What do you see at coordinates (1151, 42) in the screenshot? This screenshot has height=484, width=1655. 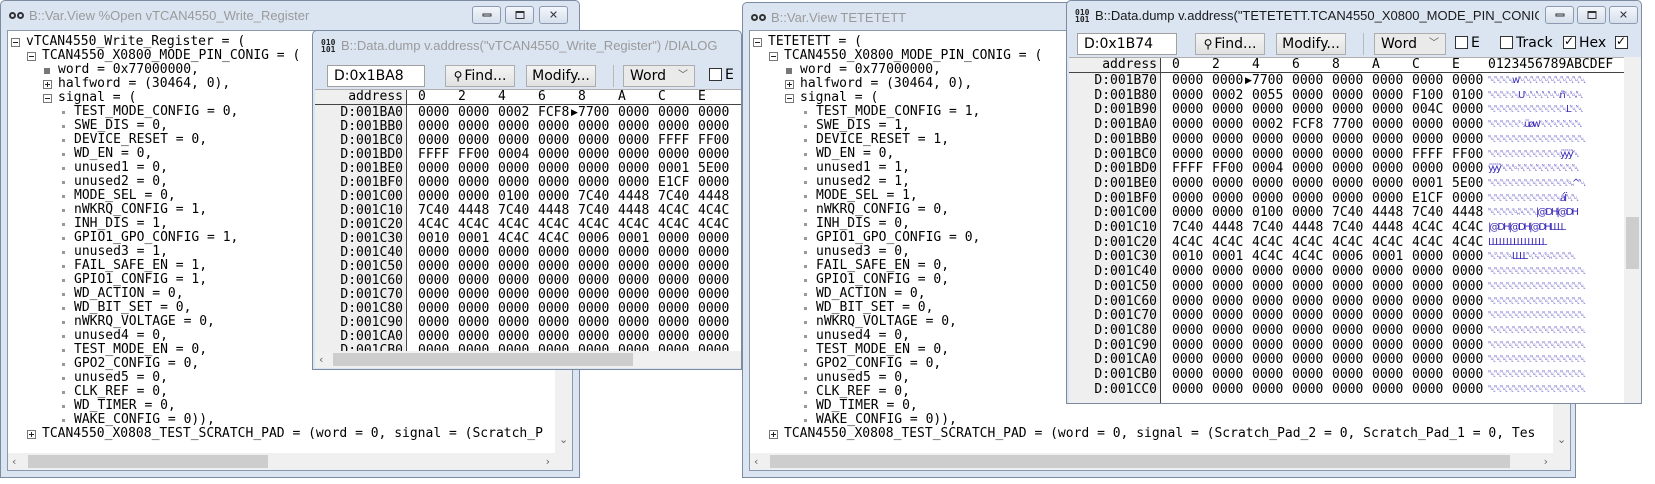 I see `tree-line: TETETETT = (` at bounding box center [1151, 42].